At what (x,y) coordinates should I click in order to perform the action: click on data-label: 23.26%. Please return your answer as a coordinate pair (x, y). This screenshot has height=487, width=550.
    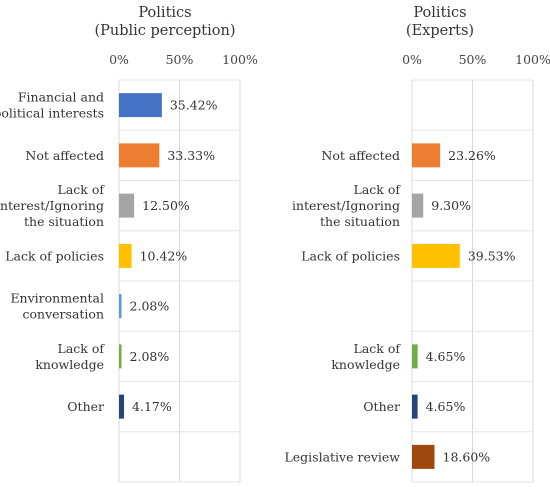
    Looking at the image, I should click on (472, 155).